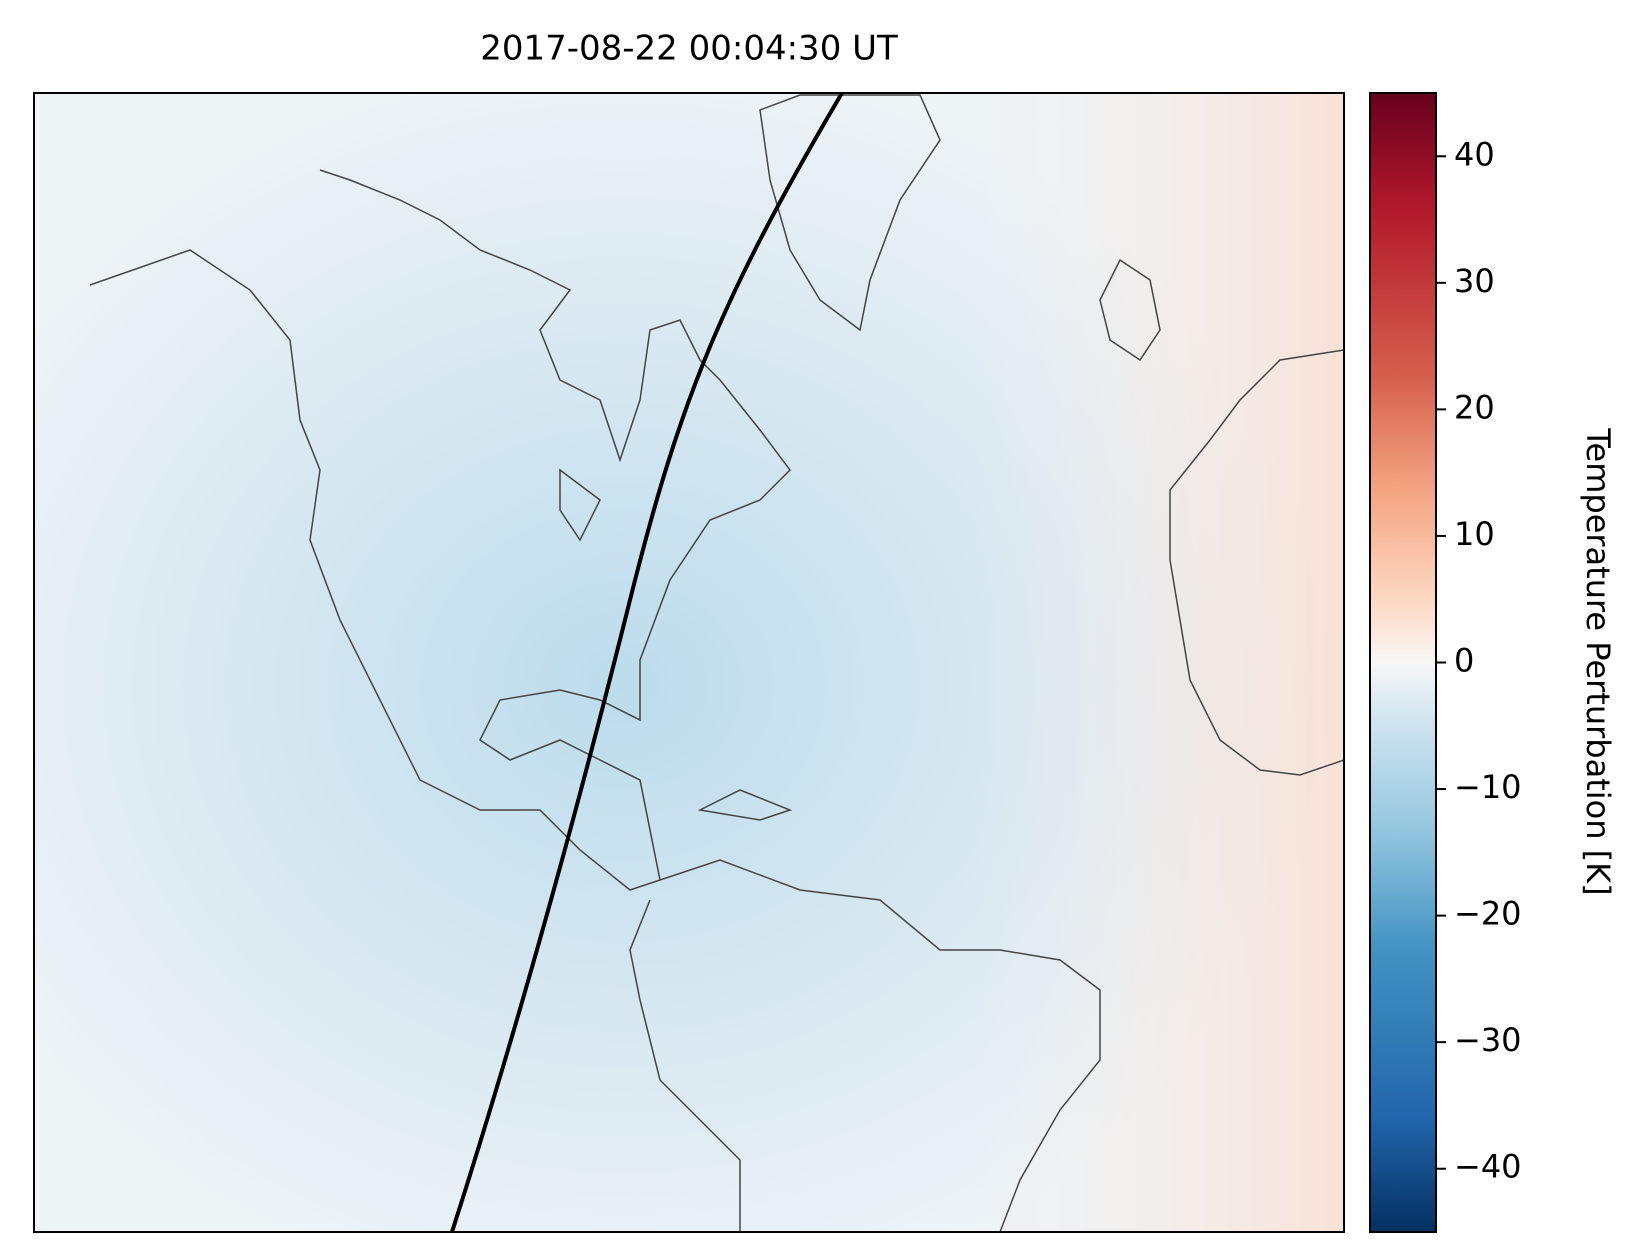 The width and height of the screenshot is (1638, 1260). What do you see at coordinates (1488, 1040) in the screenshot?
I see `colorbar-tick-label: −30` at bounding box center [1488, 1040].